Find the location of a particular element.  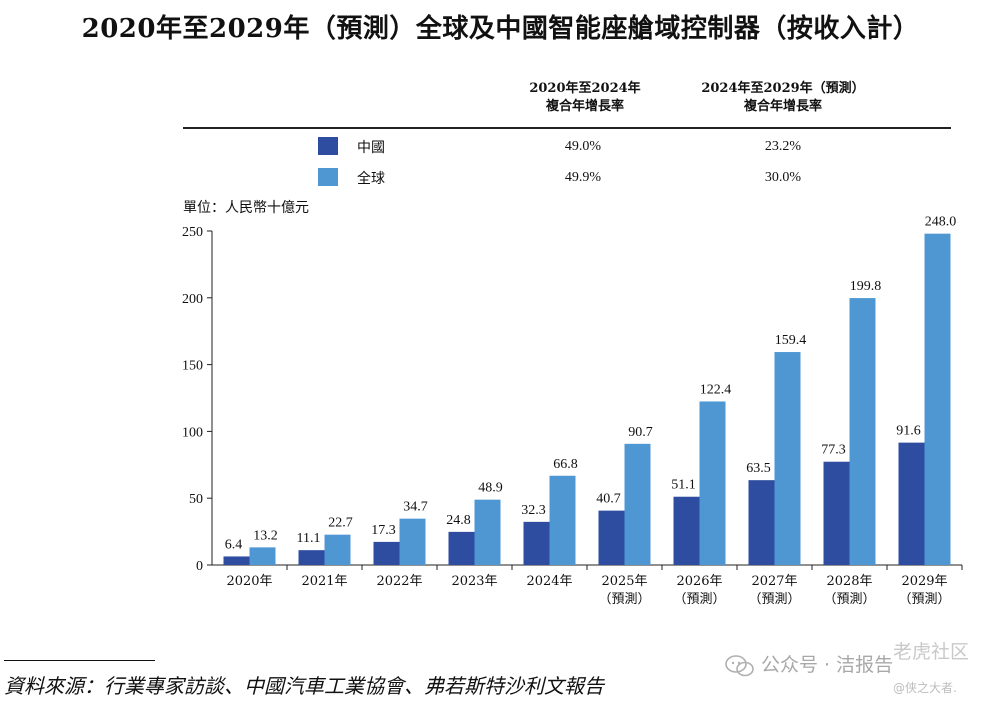

value-label-china: 51.1 is located at coordinates (683, 485).